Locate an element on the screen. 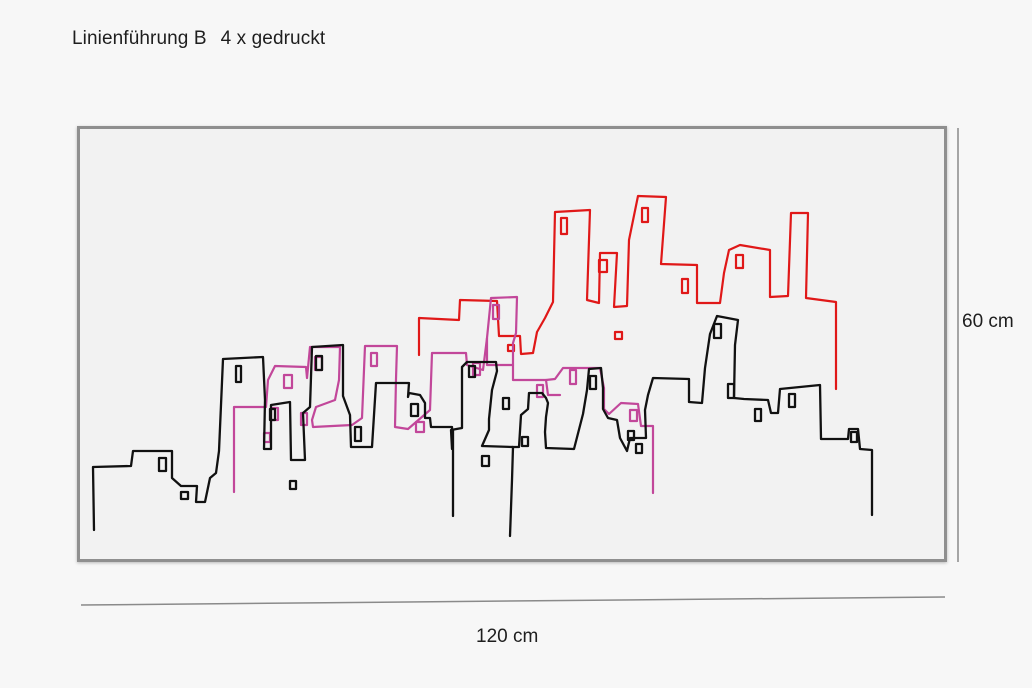  page-title: Linienführung B 4 x gedruckt is located at coordinates (198, 39).